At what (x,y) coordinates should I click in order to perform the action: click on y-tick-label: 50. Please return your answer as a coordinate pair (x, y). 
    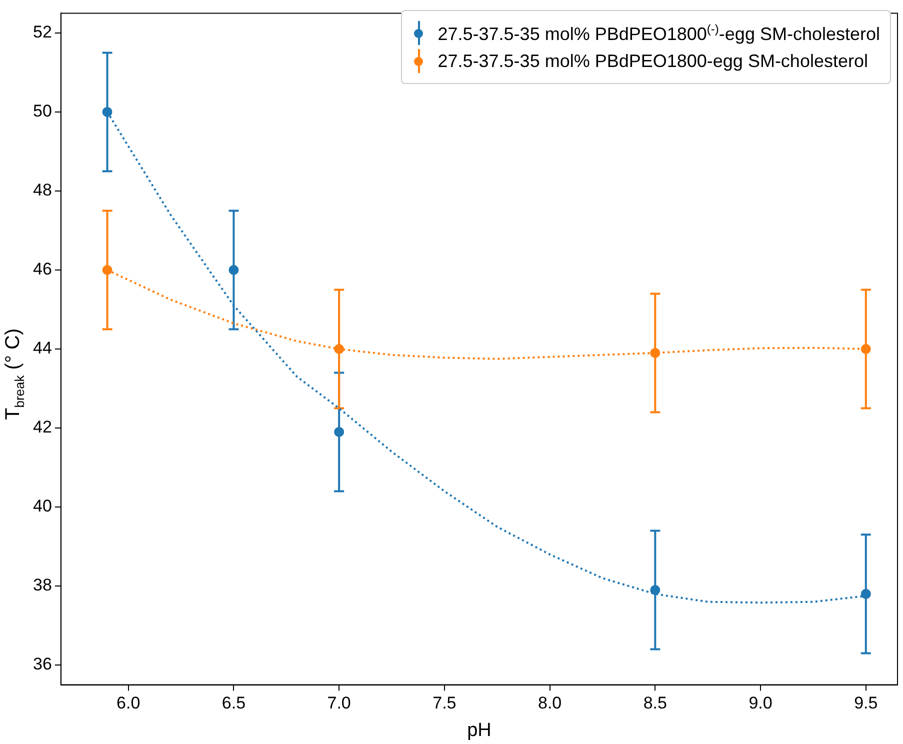
    Looking at the image, I should click on (42, 111).